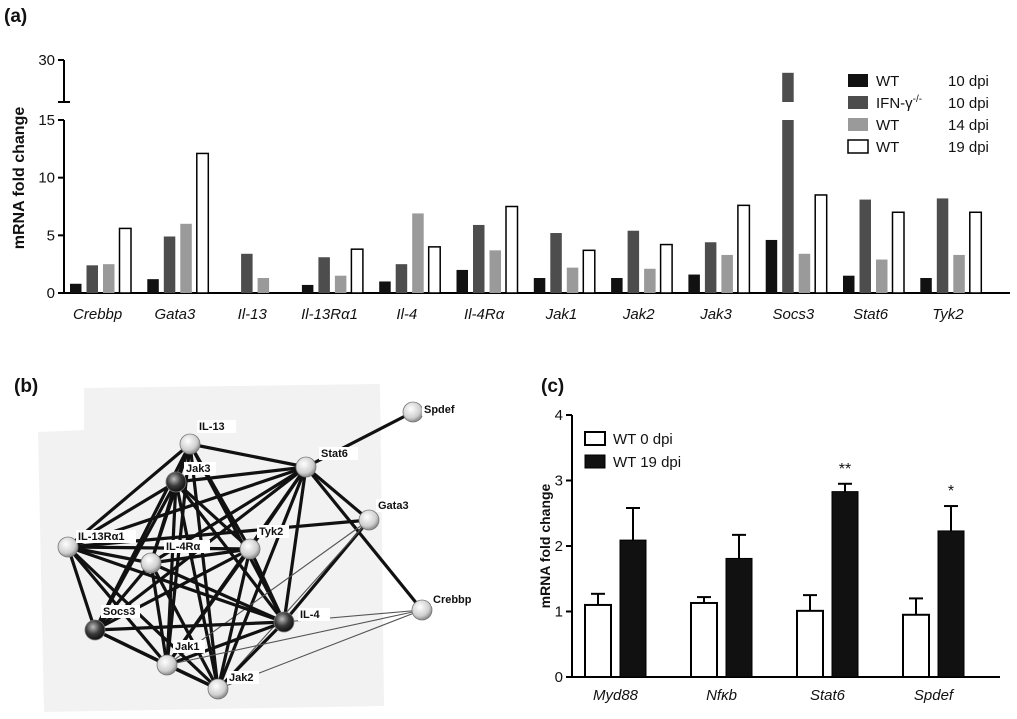 This screenshot has width=1017, height=719. Describe the element at coordinates (176, 314) in the screenshot. I see `panel-a-category-label: Gata3` at that location.